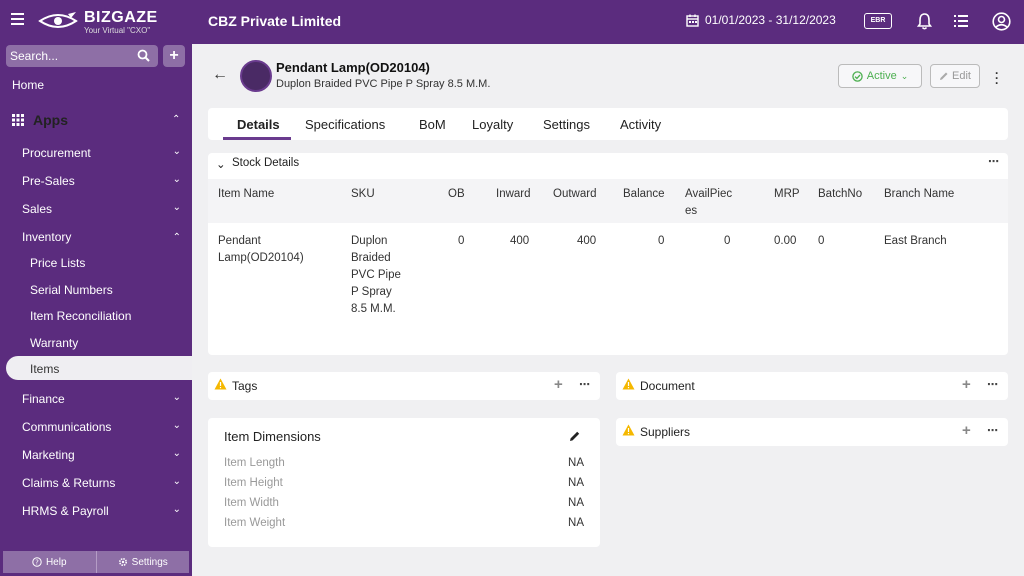  Describe the element at coordinates (513, 194) in the screenshot. I see `column-header: Inward` at that location.